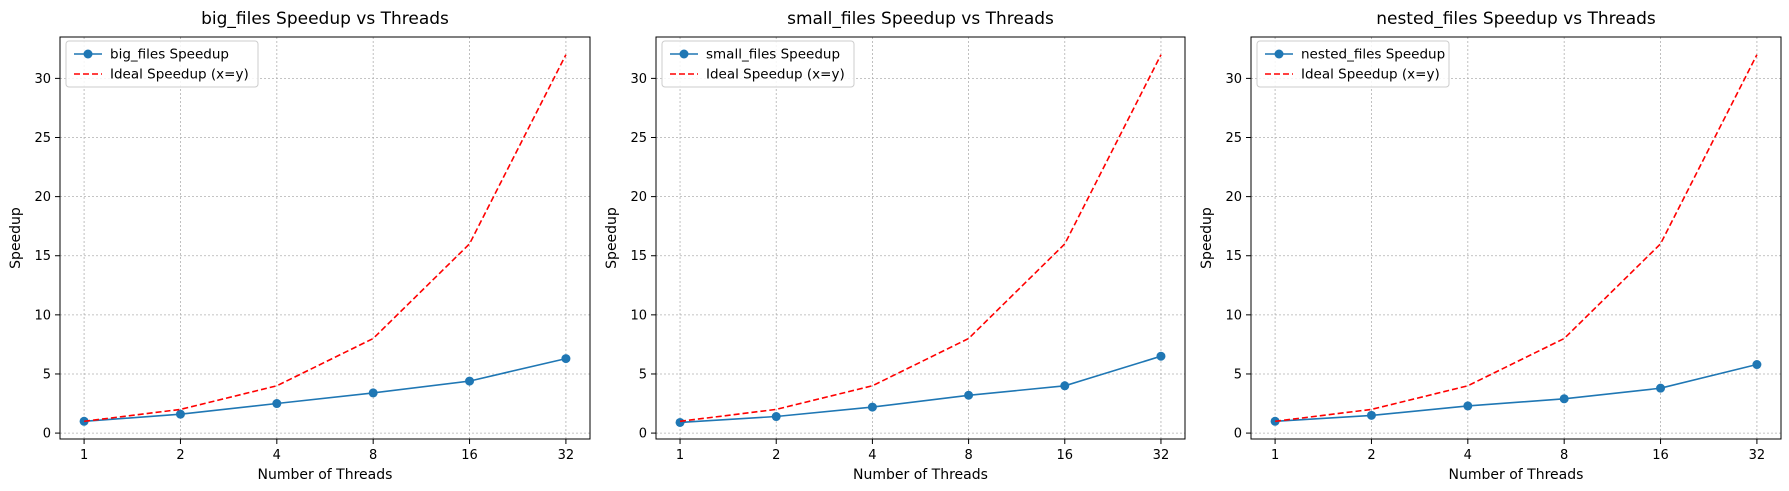 Image resolution: width=1789 pixels, height=491 pixels. What do you see at coordinates (325, 19) in the screenshot?
I see `chart-title: big_files Speedup vs Threads` at bounding box center [325, 19].